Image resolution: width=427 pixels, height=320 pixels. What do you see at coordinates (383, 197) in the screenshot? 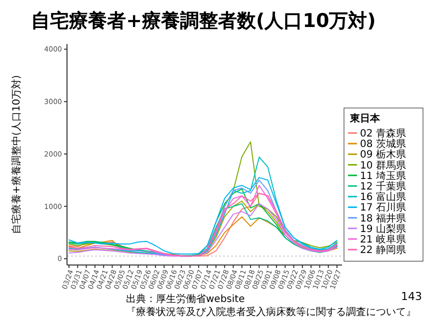
I see `legend-label: 16 富山県` at bounding box center [383, 197].